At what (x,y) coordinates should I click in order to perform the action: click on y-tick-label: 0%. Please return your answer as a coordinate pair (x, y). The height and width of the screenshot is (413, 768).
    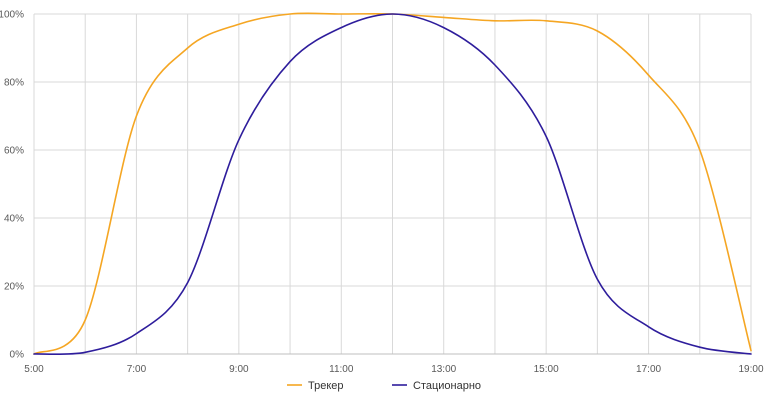
    Looking at the image, I should click on (17, 355).